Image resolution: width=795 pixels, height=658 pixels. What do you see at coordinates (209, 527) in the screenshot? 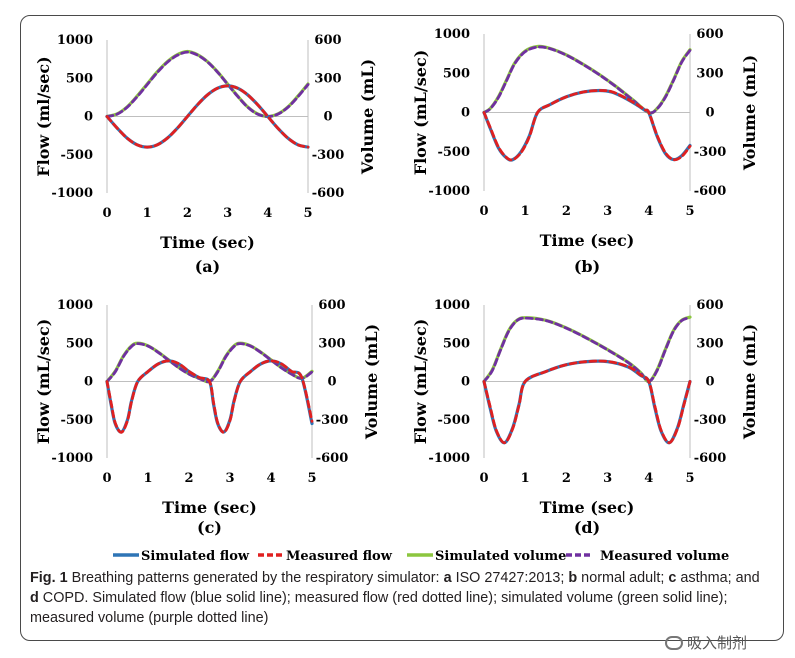
I see `panel-label: (c)` at bounding box center [209, 527].